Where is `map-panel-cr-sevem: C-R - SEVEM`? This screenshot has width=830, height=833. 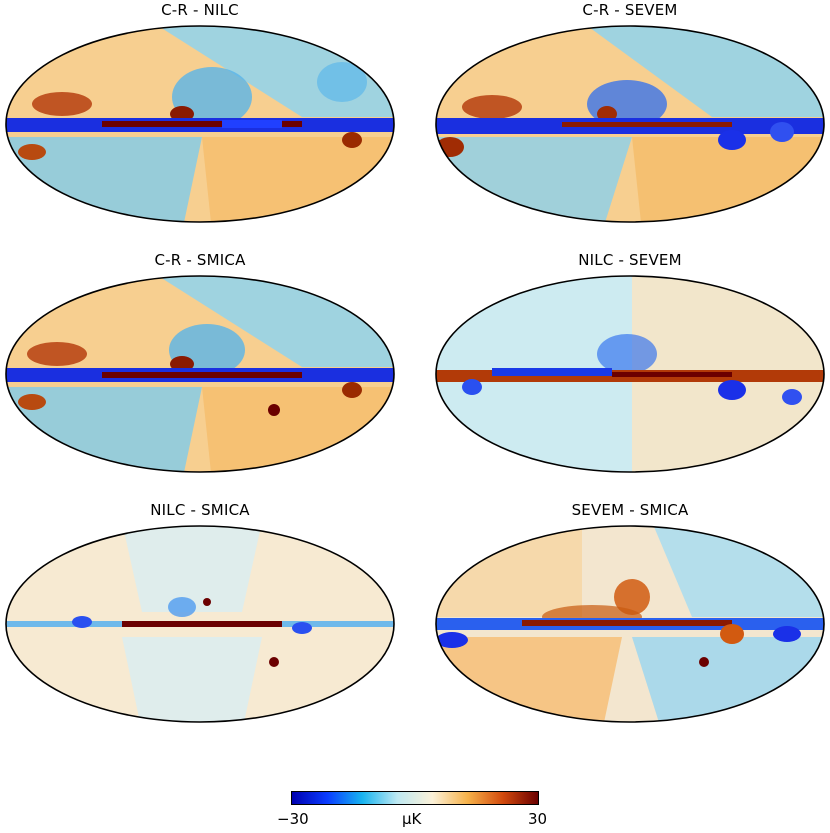 map-panel-cr-sevem: C-R - SEVEM is located at coordinates (630, 117).